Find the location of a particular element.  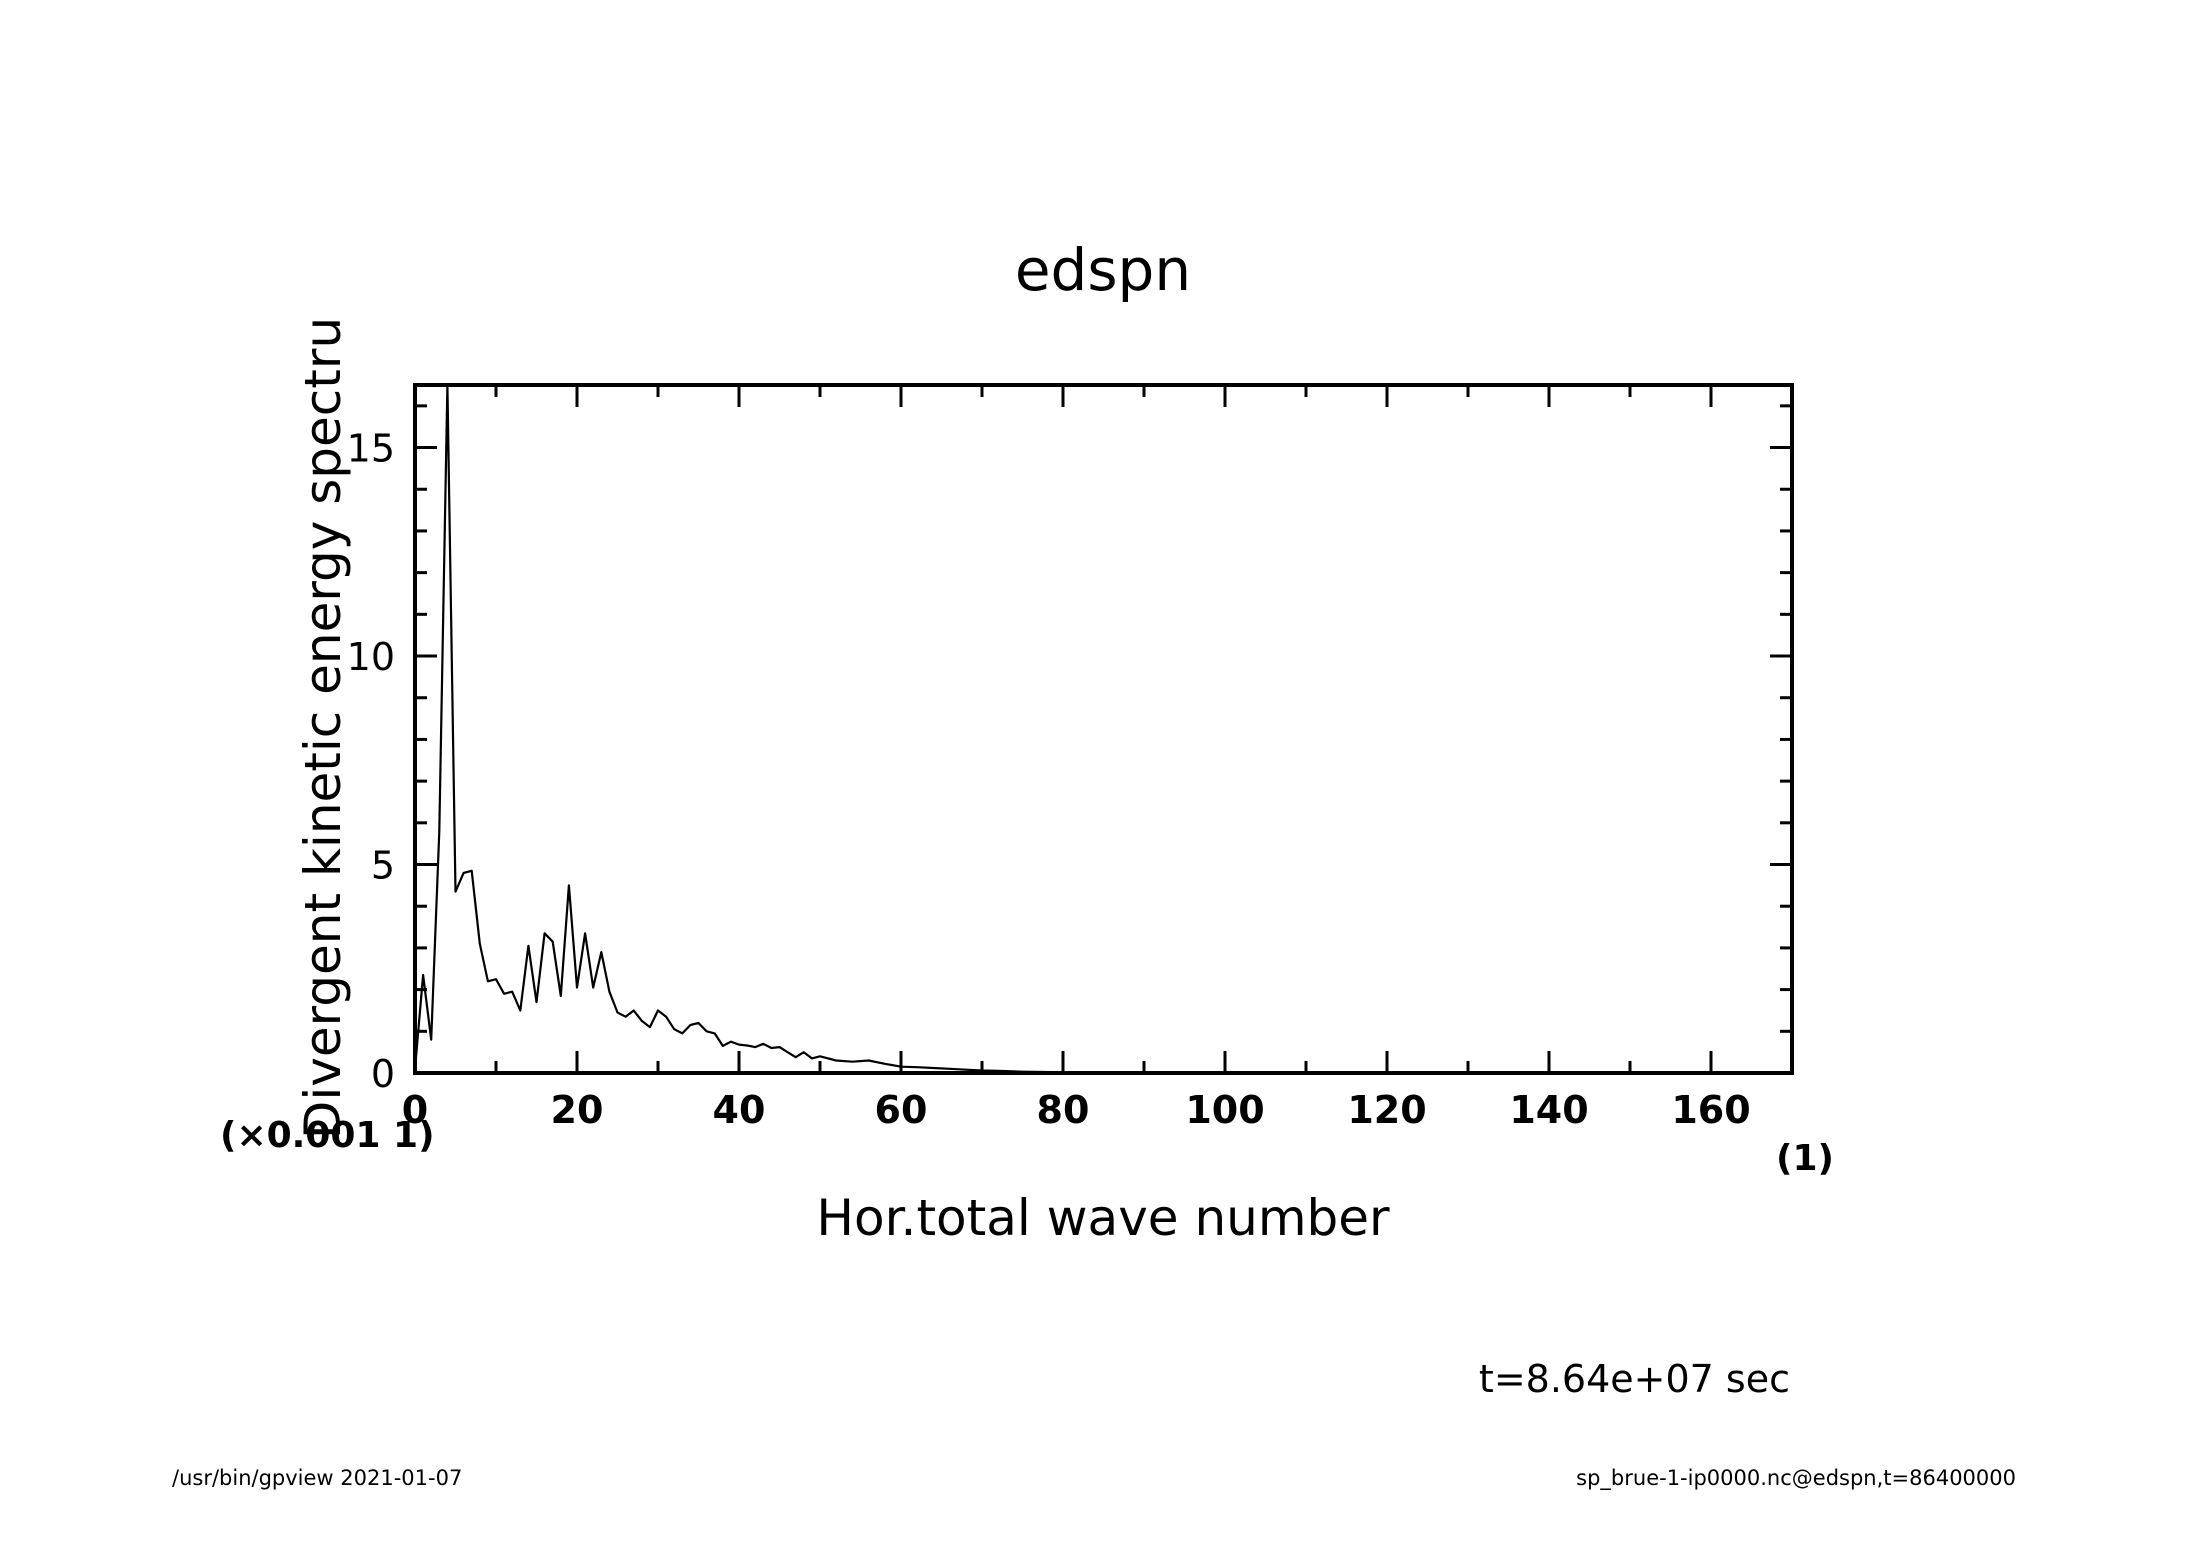

x-tick-label: 60 is located at coordinates (901, 1110).